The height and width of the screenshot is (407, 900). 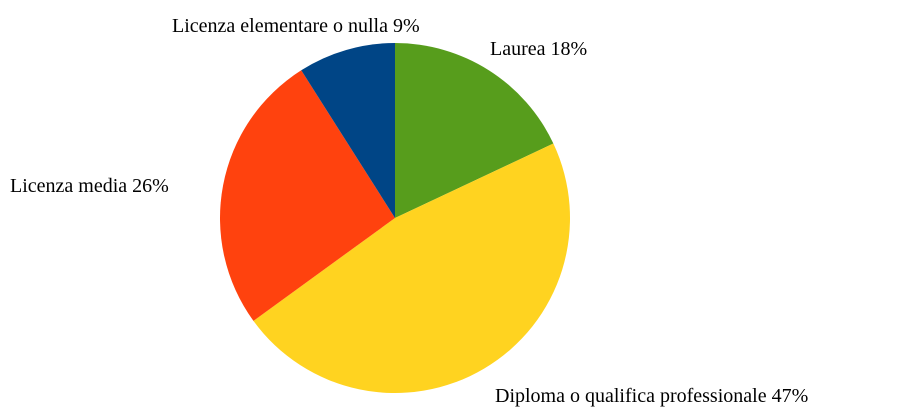 What do you see at coordinates (518, 49) in the screenshot?
I see `category-label: Laurea` at bounding box center [518, 49].